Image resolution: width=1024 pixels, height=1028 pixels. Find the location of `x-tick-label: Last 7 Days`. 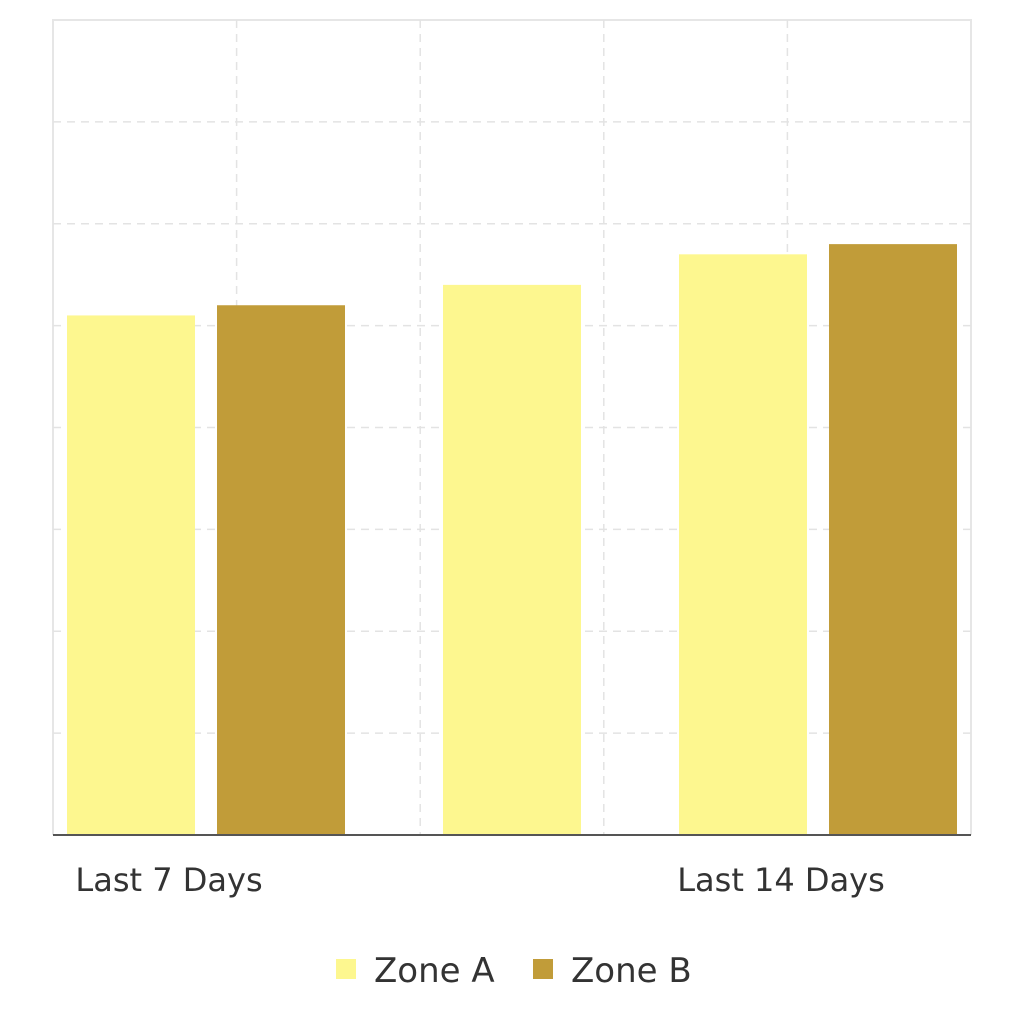

x-tick-label: Last 7 Days is located at coordinates (168, 880).